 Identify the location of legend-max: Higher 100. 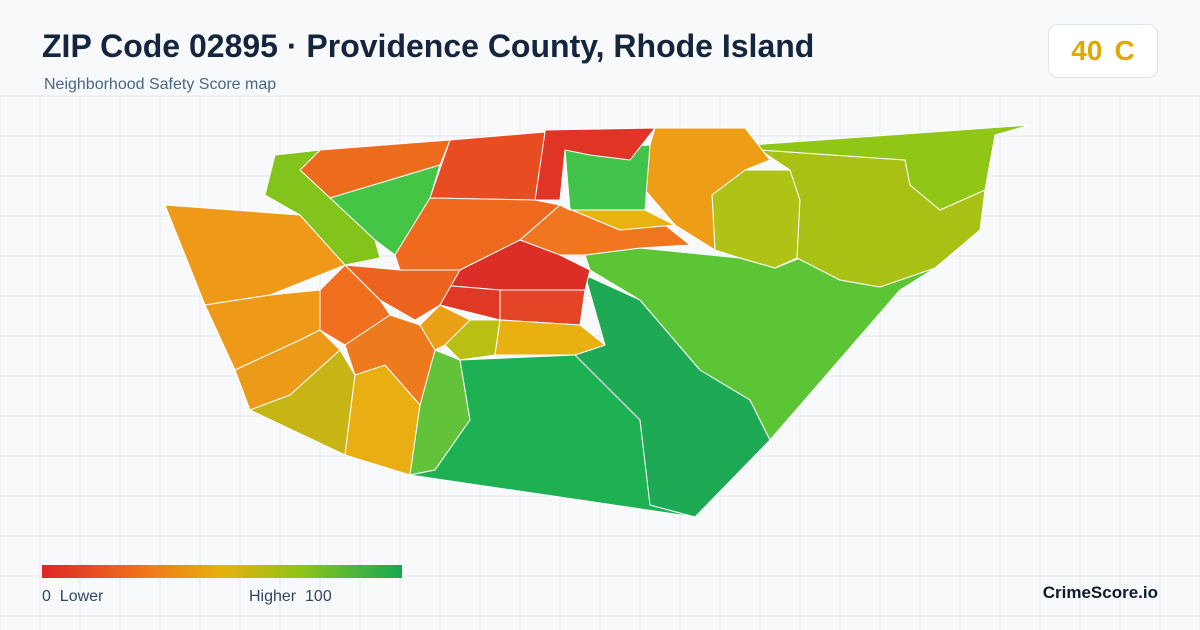
(290, 597).